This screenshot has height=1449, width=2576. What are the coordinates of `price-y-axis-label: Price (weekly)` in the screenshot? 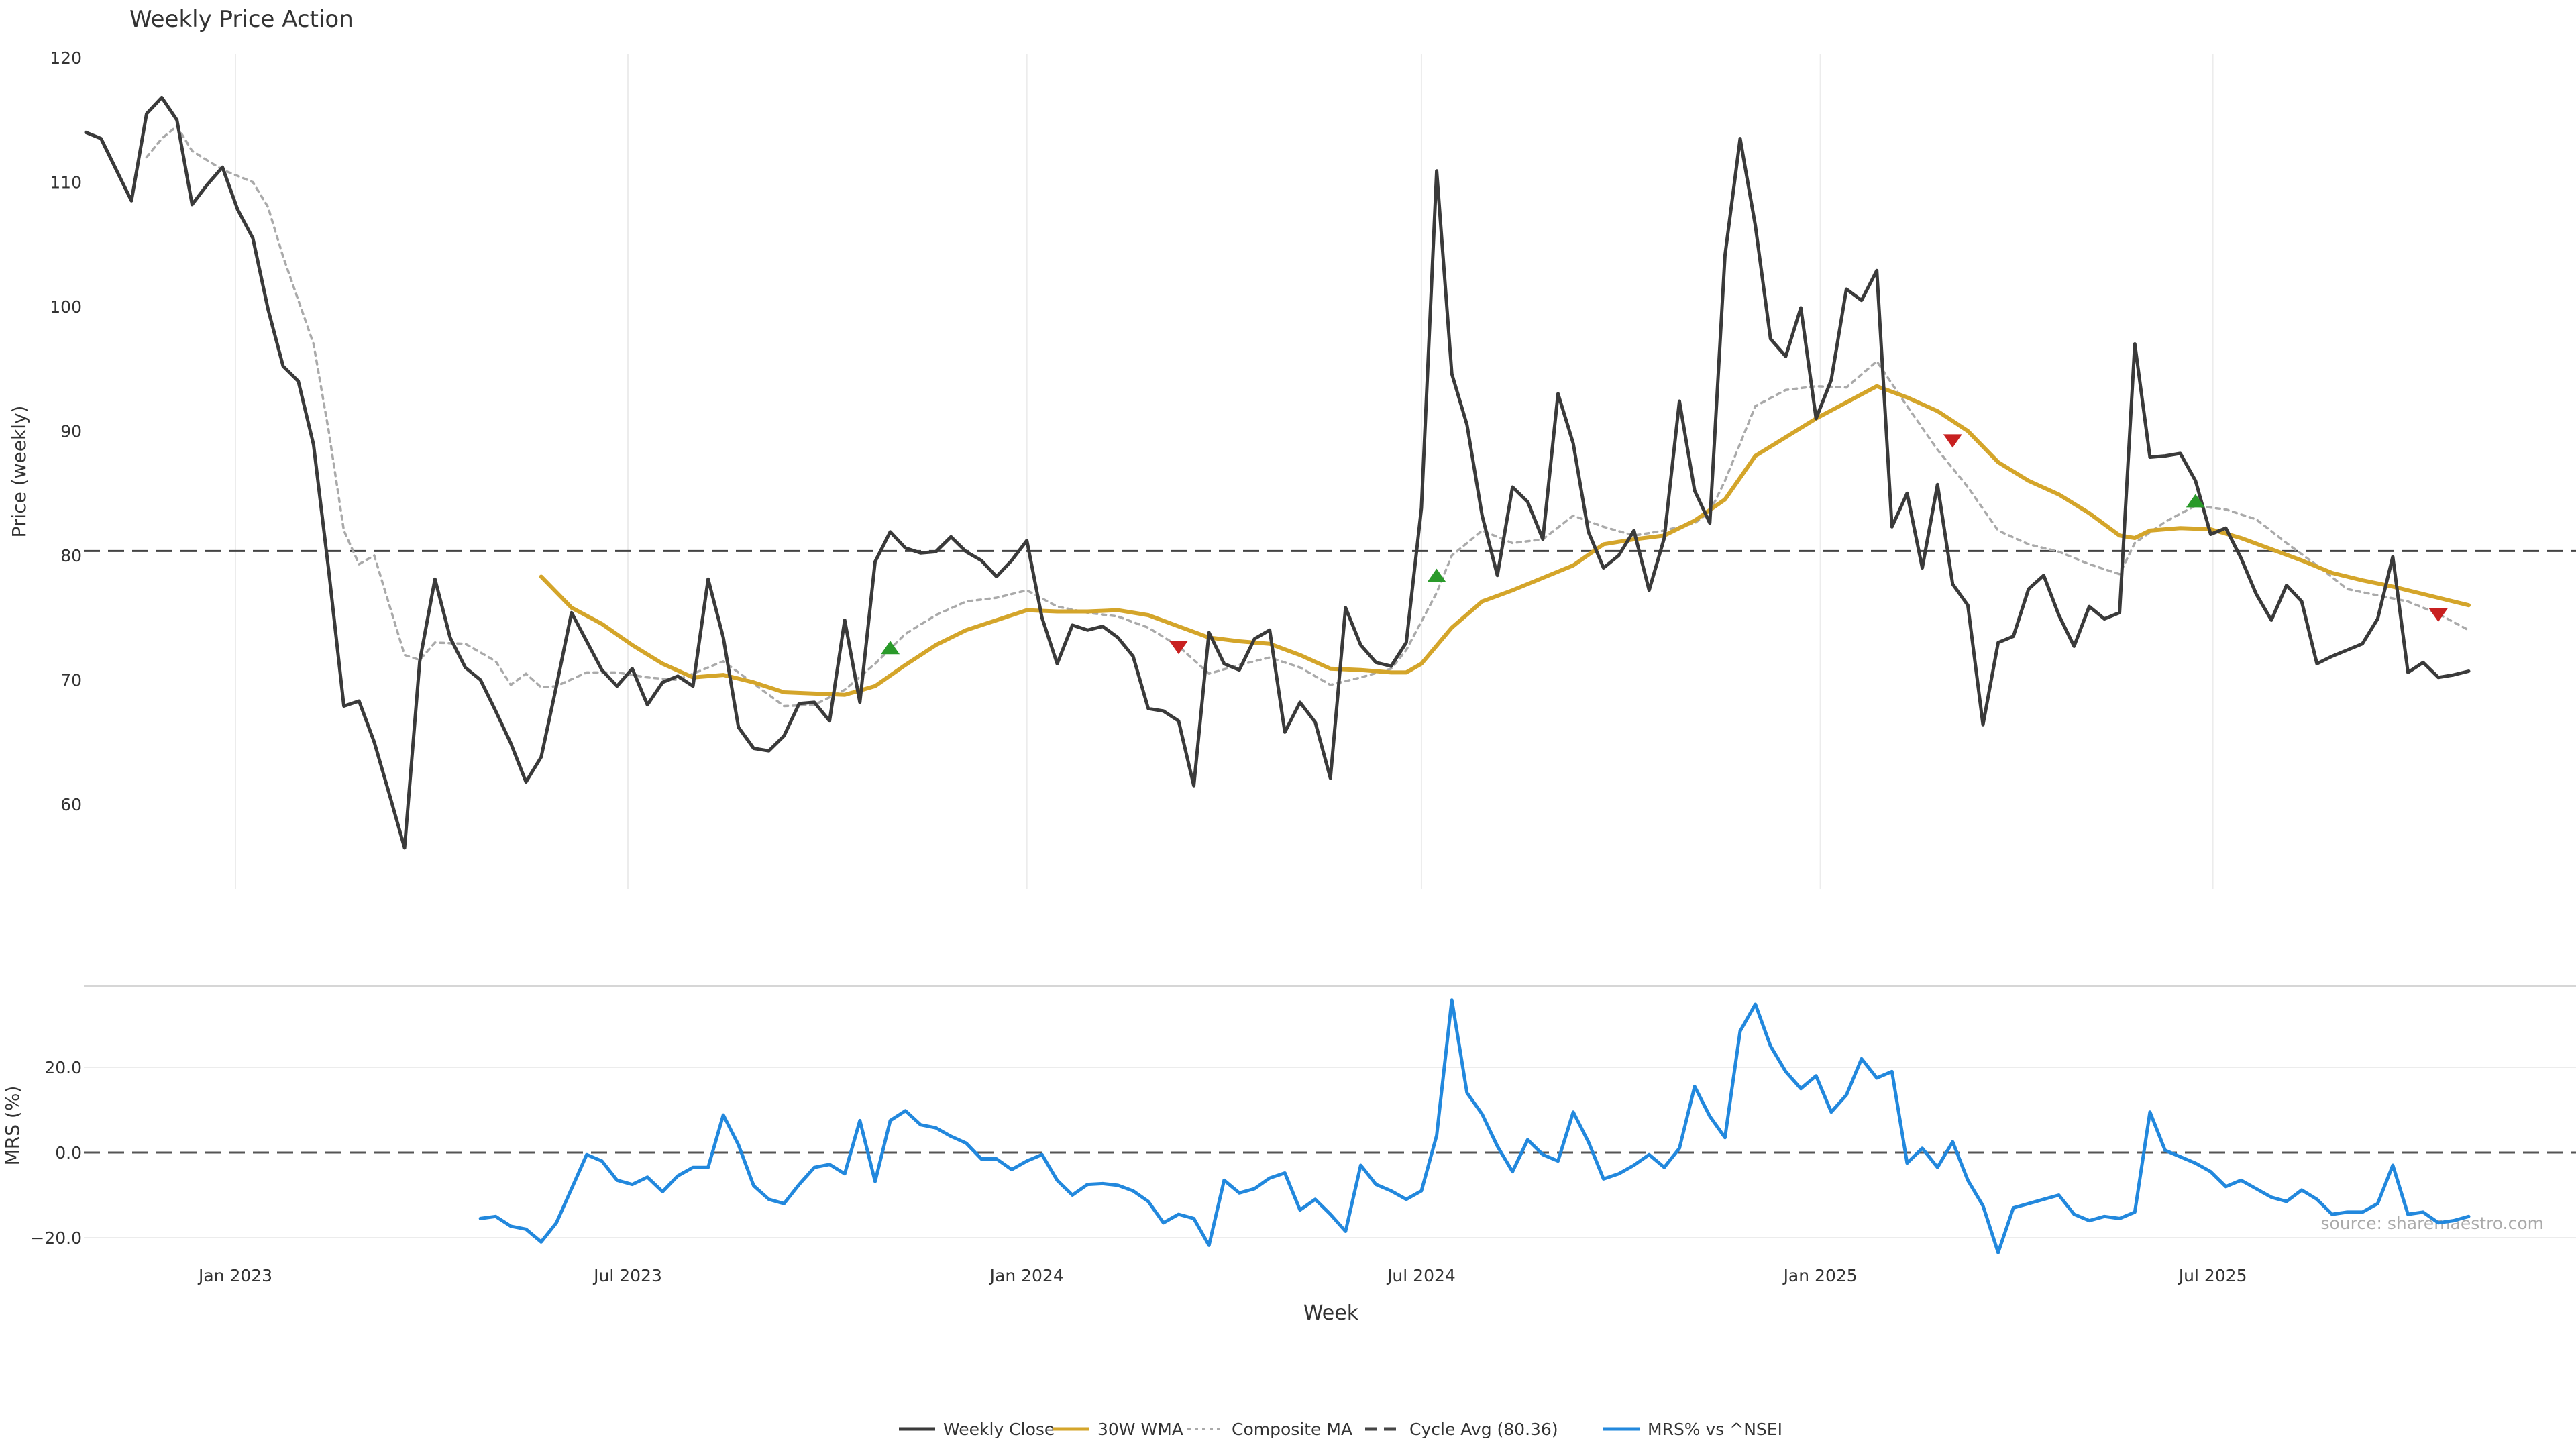 It's located at (19, 472).